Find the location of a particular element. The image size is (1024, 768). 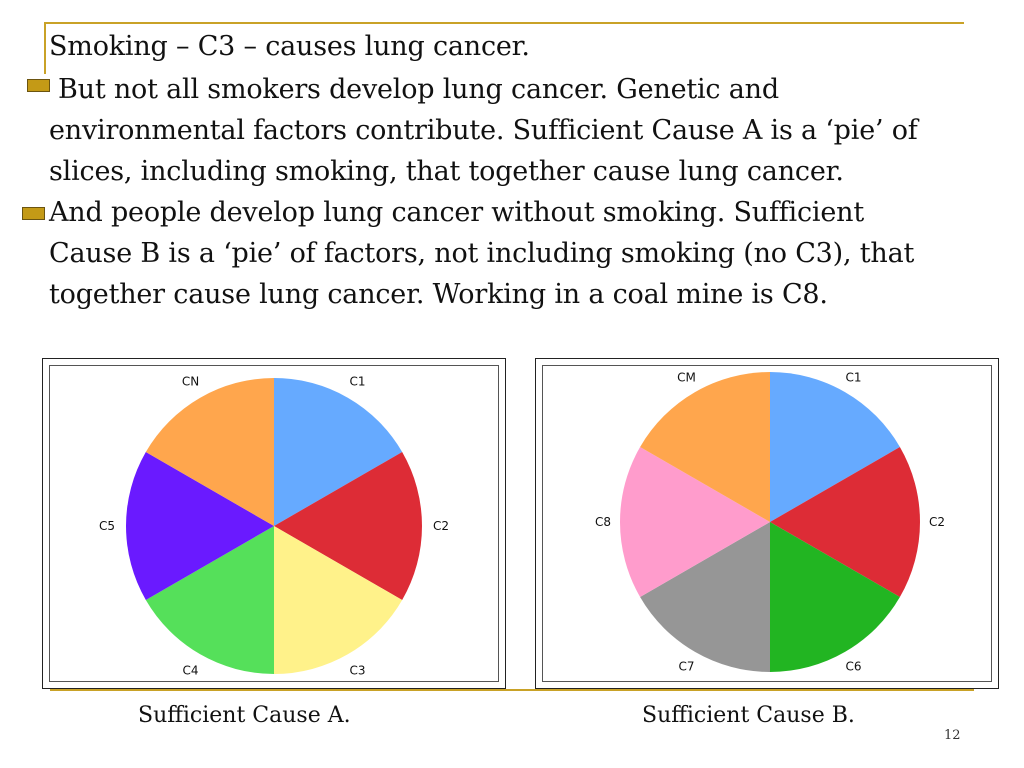

pie-label-cm: CM is located at coordinates (686, 377).